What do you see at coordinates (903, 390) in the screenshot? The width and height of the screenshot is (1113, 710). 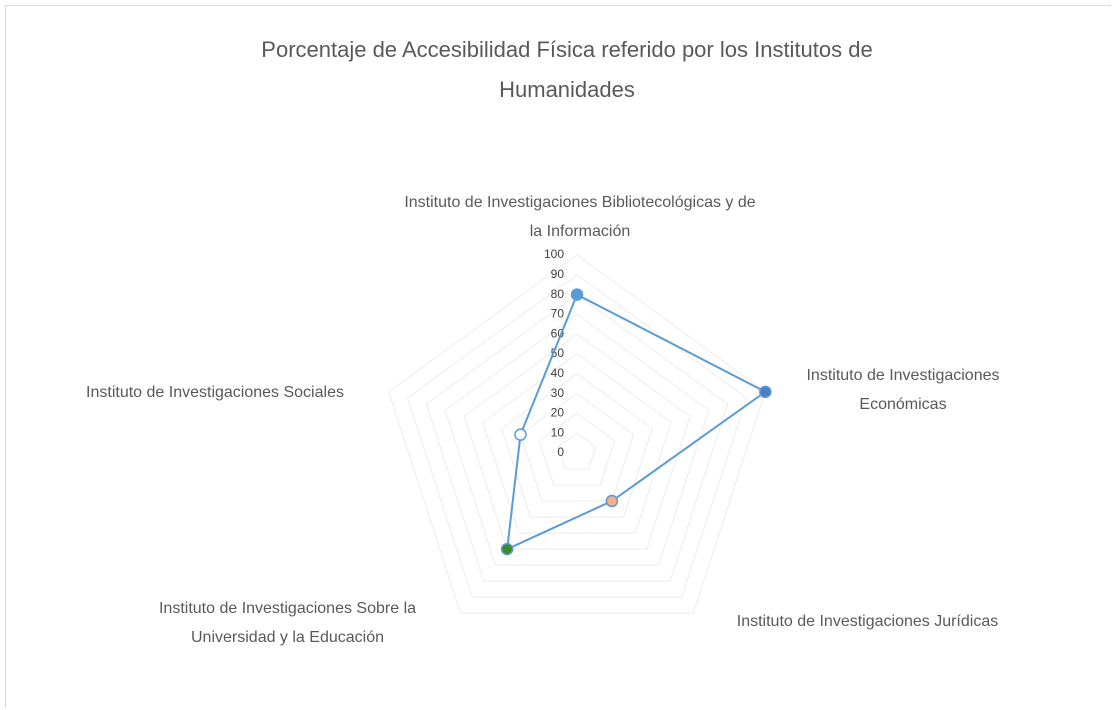 I see `category-label: Instituto de Investigaciones Económicas` at bounding box center [903, 390].